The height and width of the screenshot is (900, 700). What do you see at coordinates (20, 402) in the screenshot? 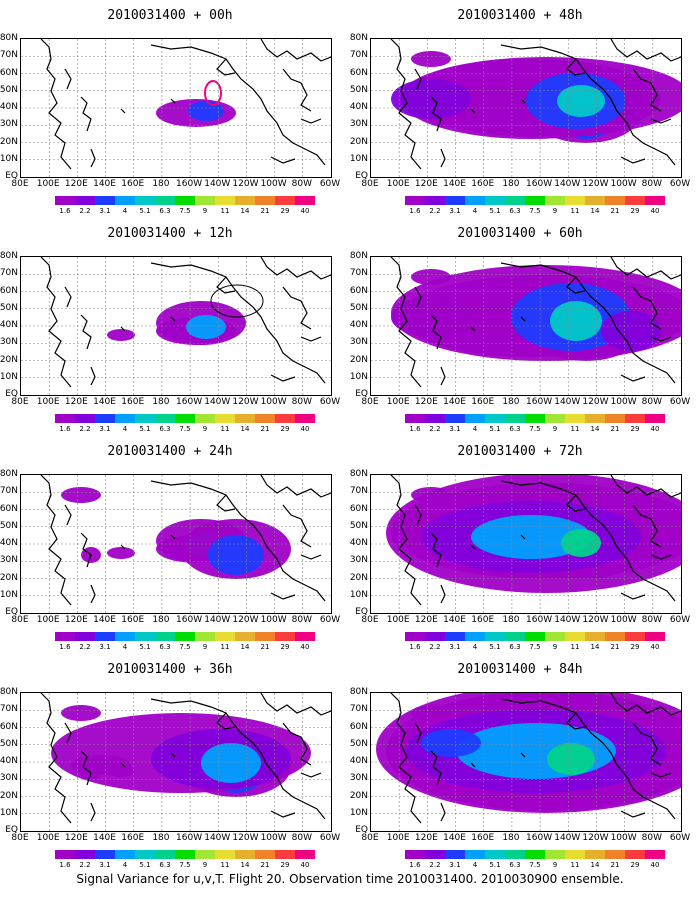
I see `longitude-label: 80E` at bounding box center [20, 402].